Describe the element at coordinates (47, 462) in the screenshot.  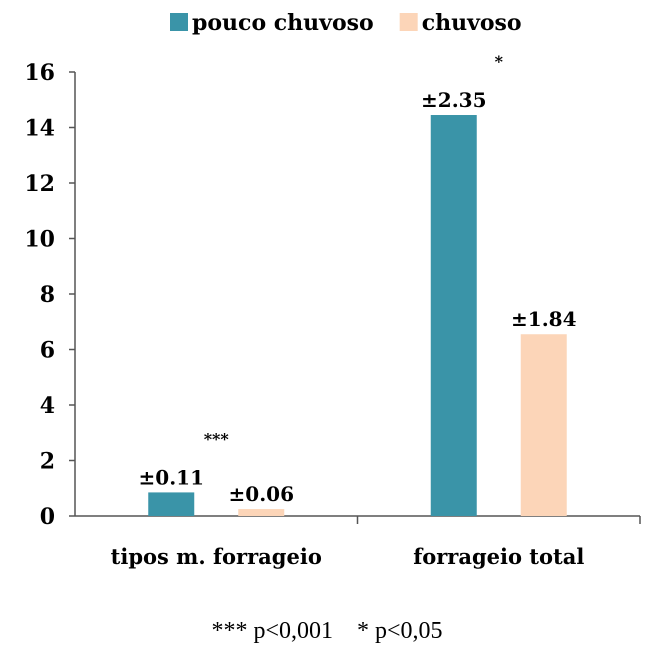
I see `y-tick-label: 2` at that location.